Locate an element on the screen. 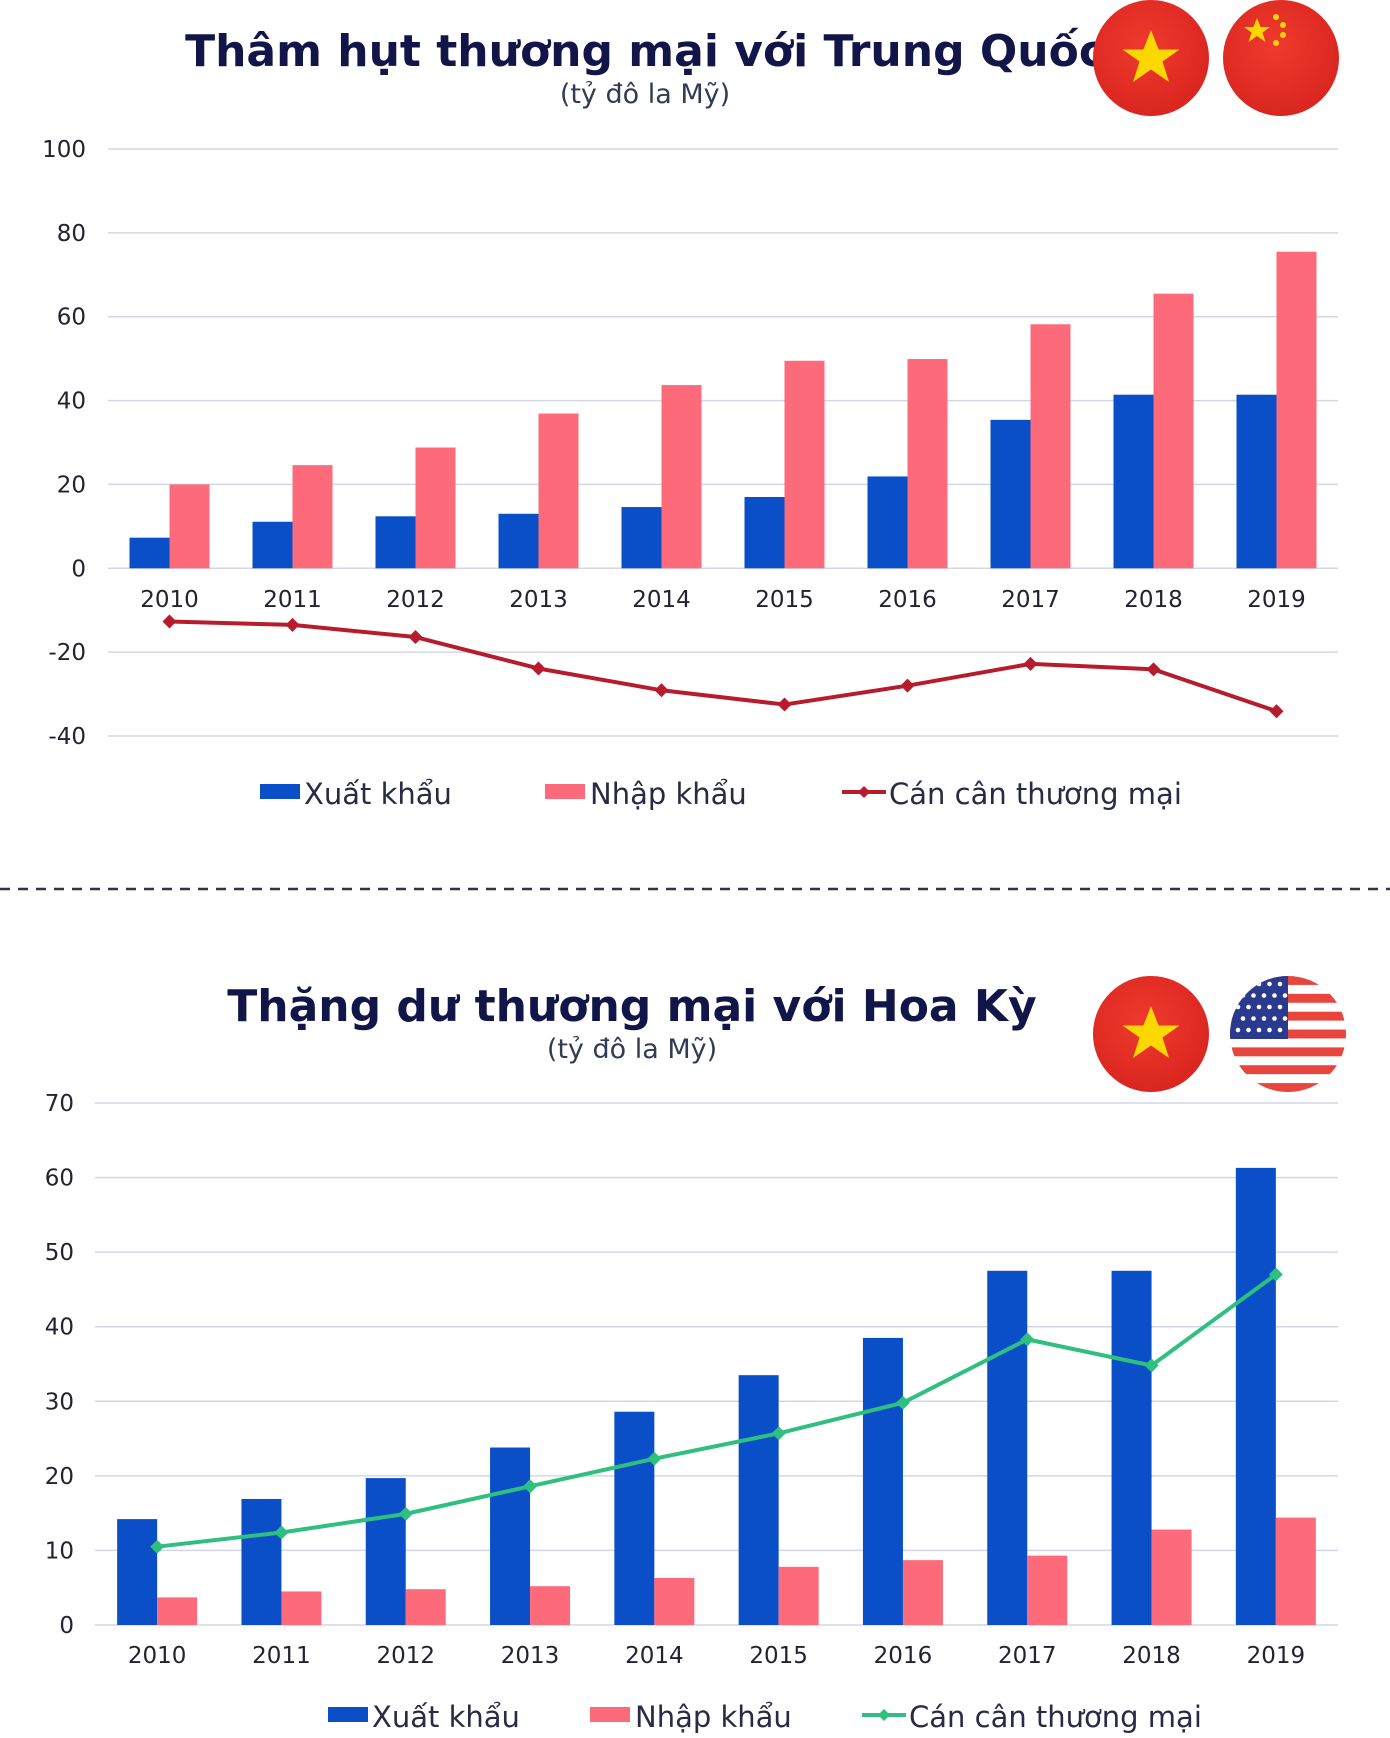 This screenshot has width=1390, height=1738. balance-line is located at coordinates (723, 666).